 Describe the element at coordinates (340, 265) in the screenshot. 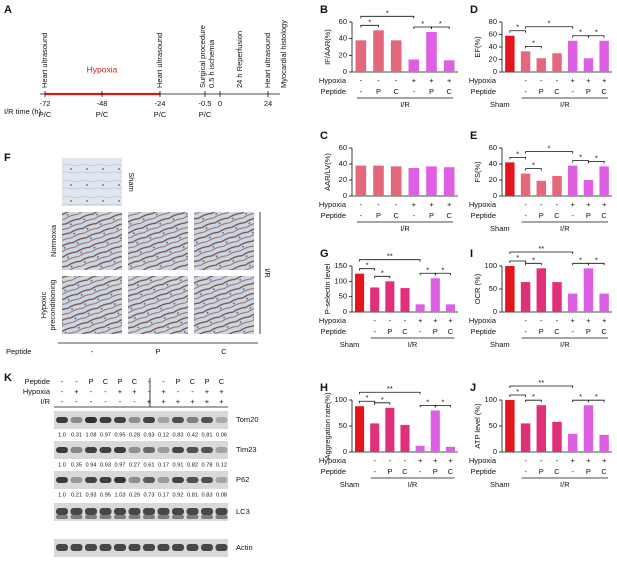

I see `y-tick-label: 150` at that location.